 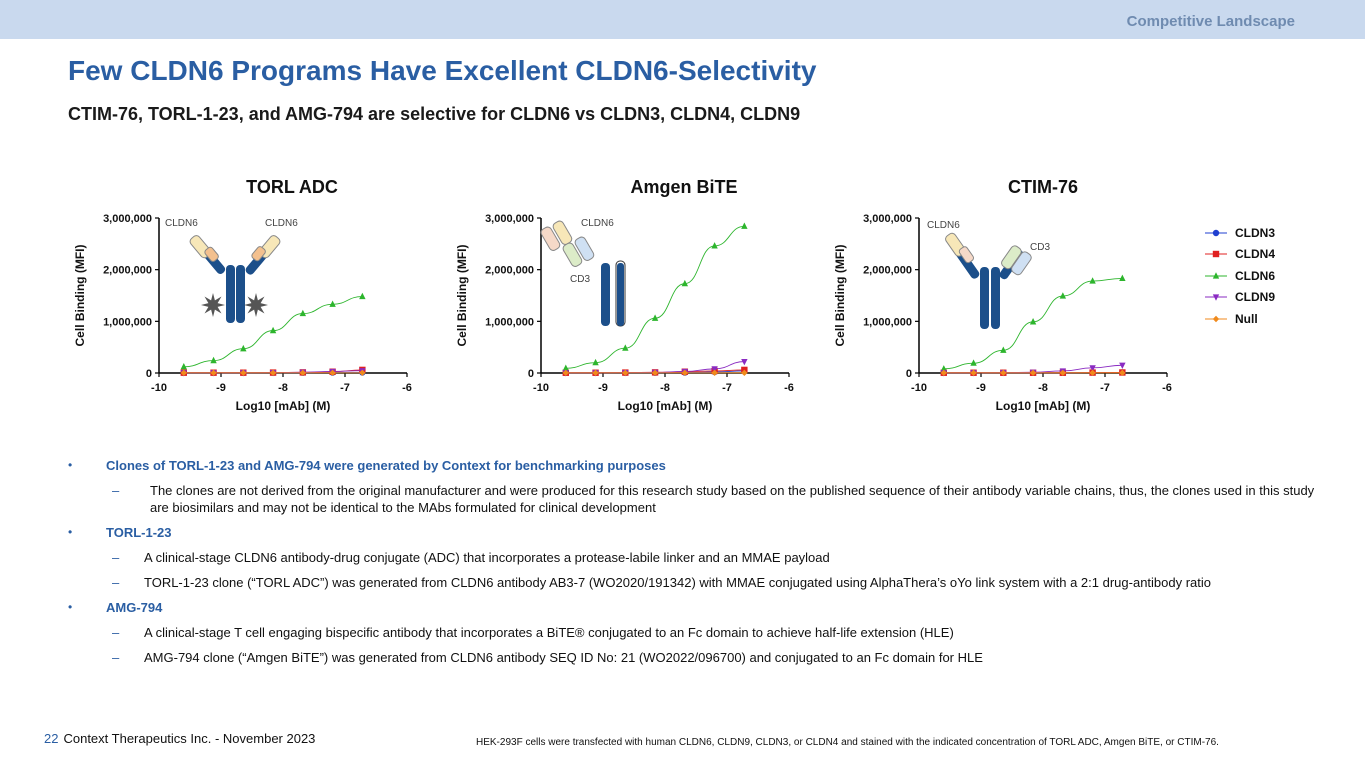 What do you see at coordinates (655, 297) in the screenshot?
I see `series-line-cldn6` at bounding box center [655, 297].